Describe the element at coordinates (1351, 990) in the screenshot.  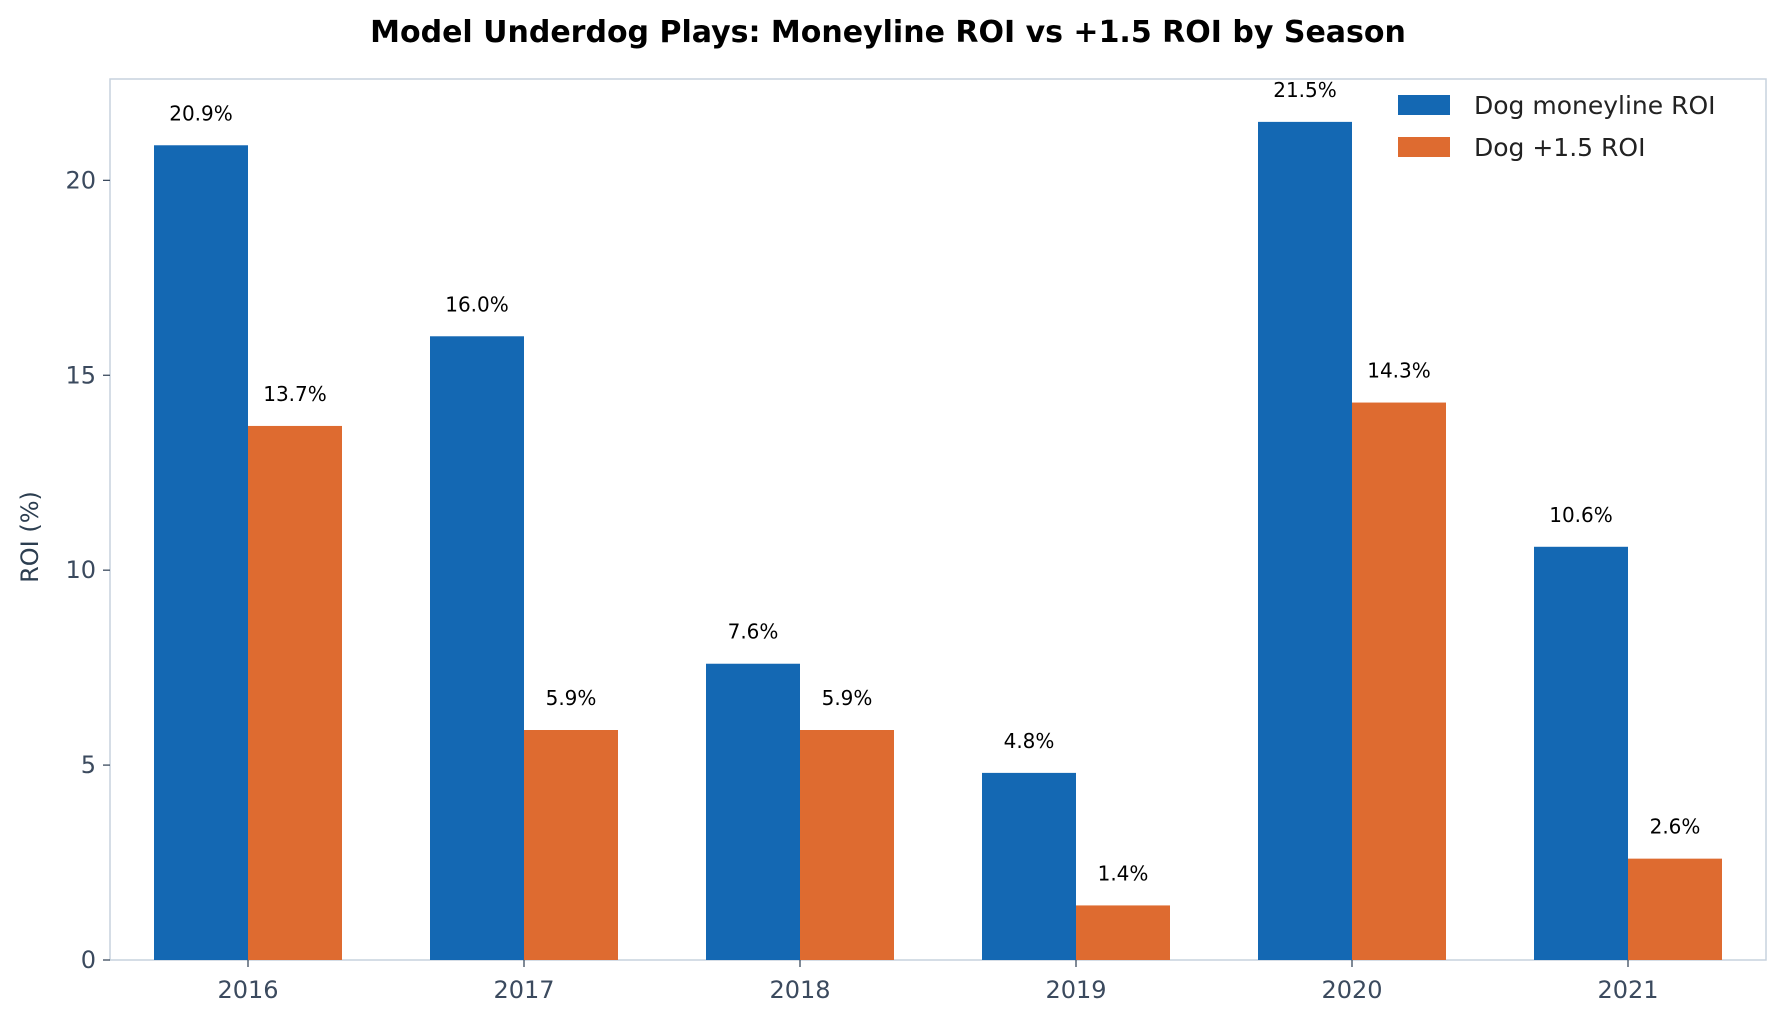
I see `x-tick-label: 2020` at that location.